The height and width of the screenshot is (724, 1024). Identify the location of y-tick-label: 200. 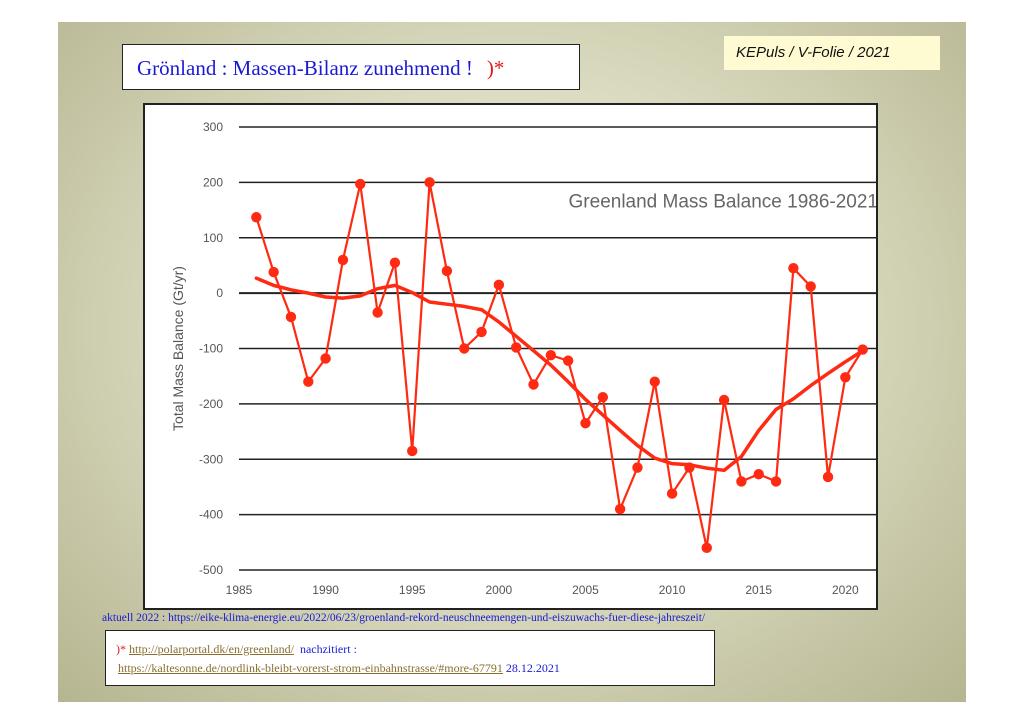
(213, 182).